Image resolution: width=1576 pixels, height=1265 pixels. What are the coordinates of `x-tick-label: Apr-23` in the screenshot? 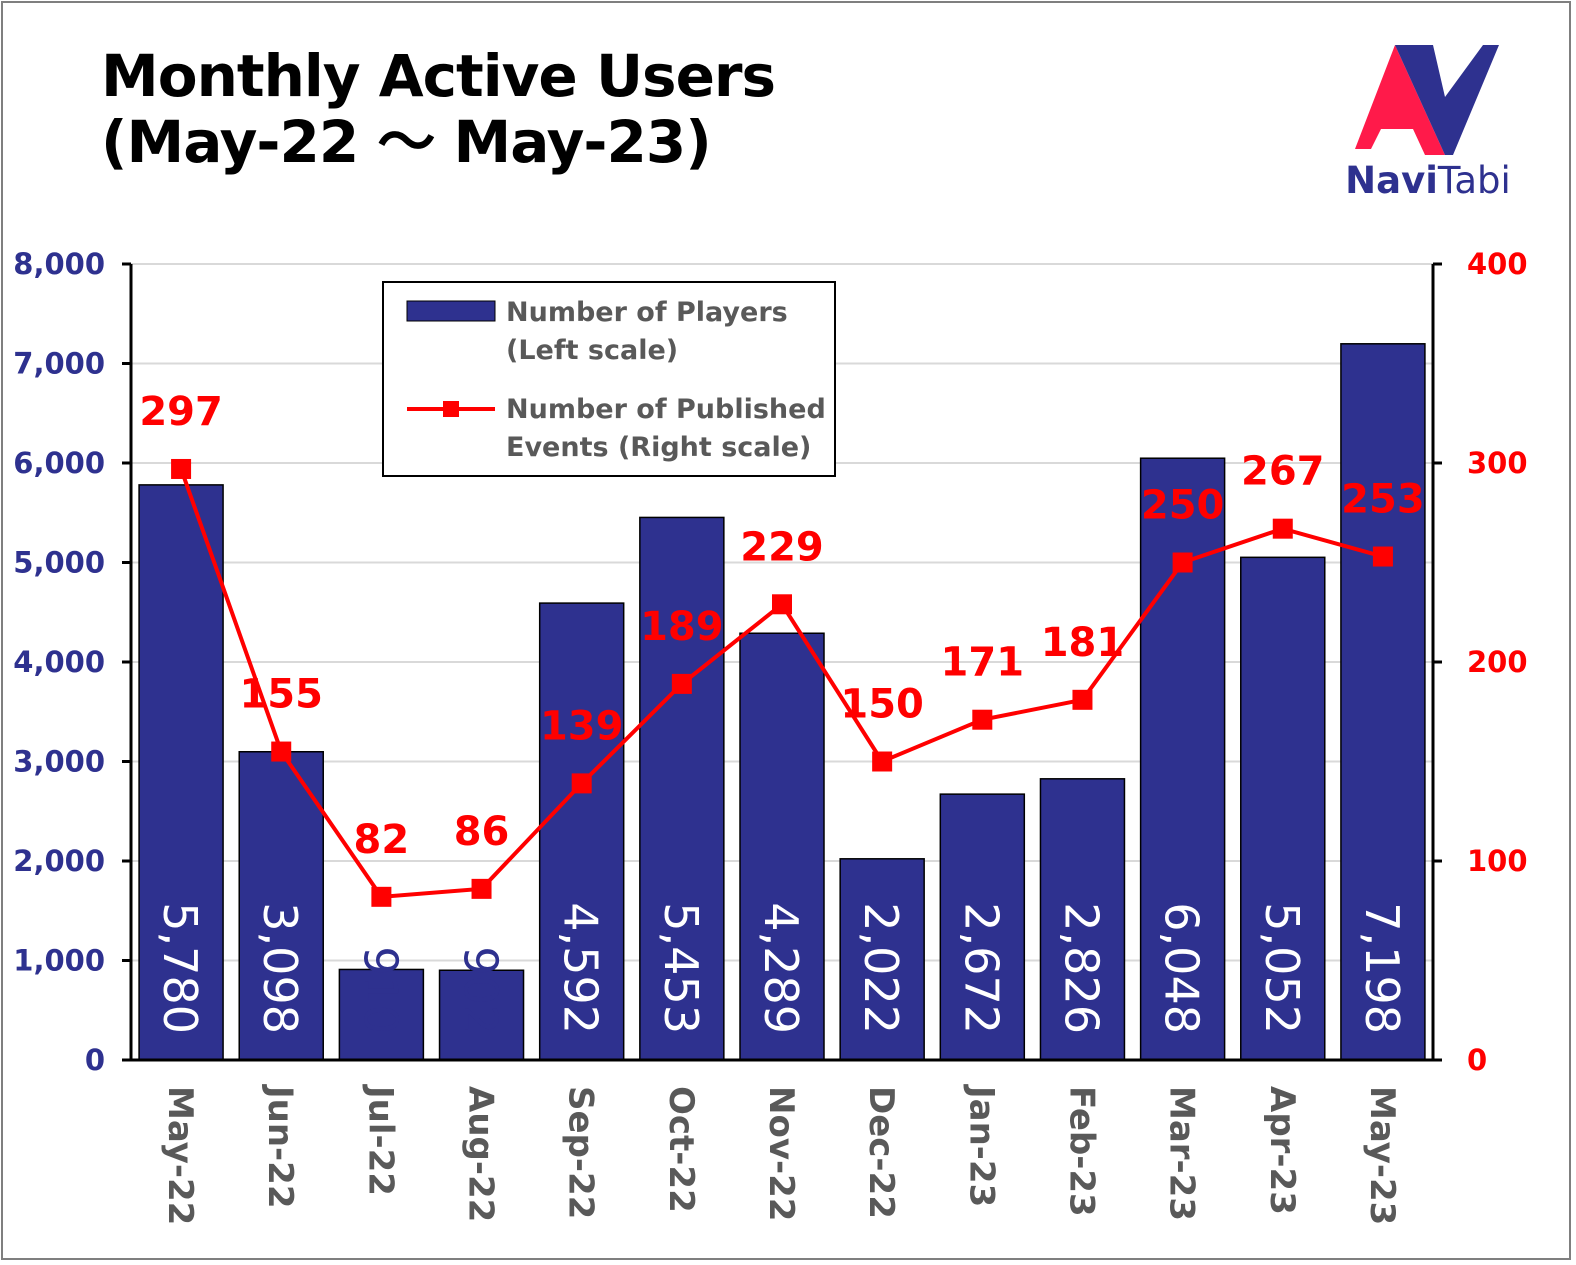 It's located at (1282, 1150).